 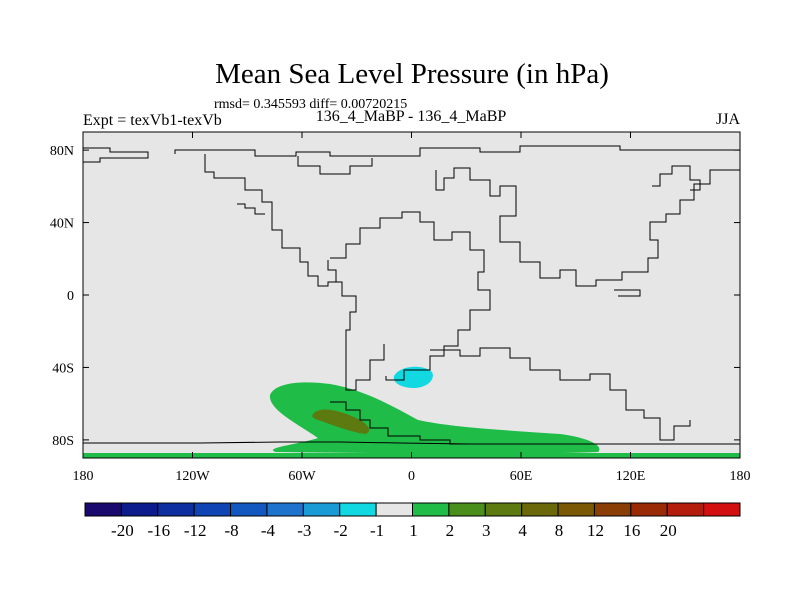 What do you see at coordinates (627, 293) in the screenshot?
I see `coastline-islands-b` at bounding box center [627, 293].